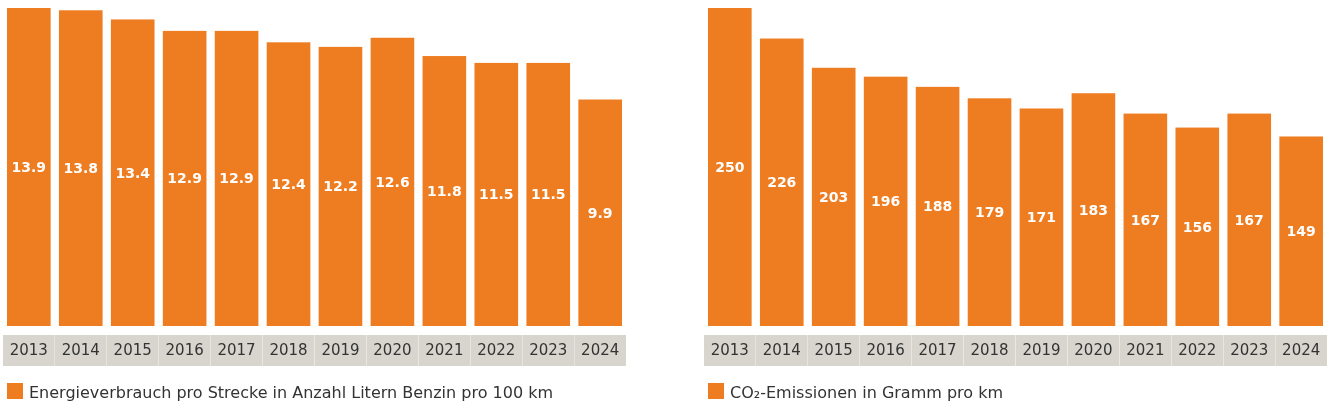 This screenshot has height=412, width=1332. What do you see at coordinates (133, 172) in the screenshot?
I see `data-label: 13.4` at bounding box center [133, 172].